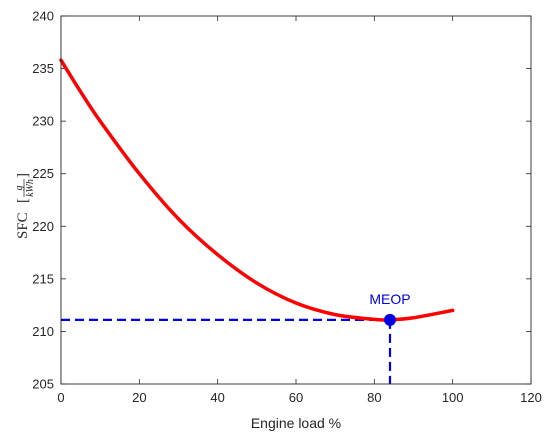  I want to click on y-axis-unit-numerator: g, so click(19, 188).